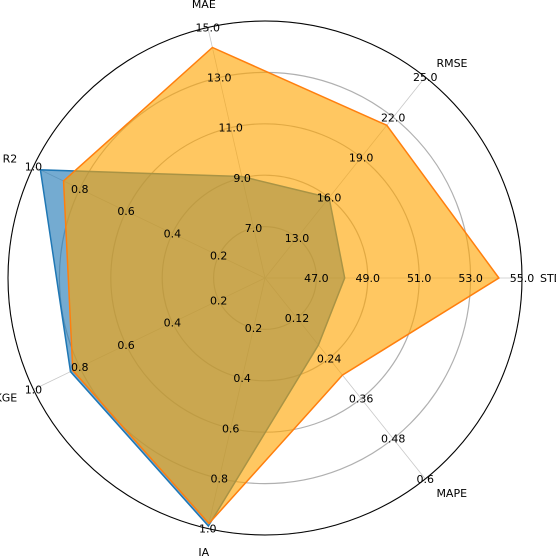 The width and height of the screenshot is (556, 557). I want to click on tick-label: 16.0, so click(329, 198).